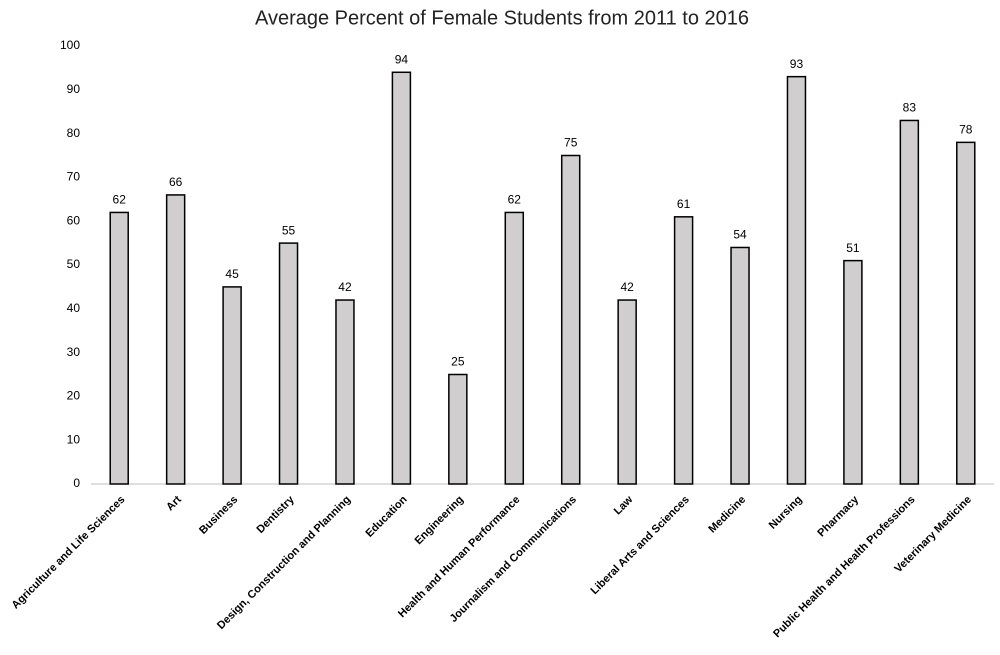 The width and height of the screenshot is (1000, 655). Describe the element at coordinates (76, 483) in the screenshot. I see `y-tick-label: 0` at that location.